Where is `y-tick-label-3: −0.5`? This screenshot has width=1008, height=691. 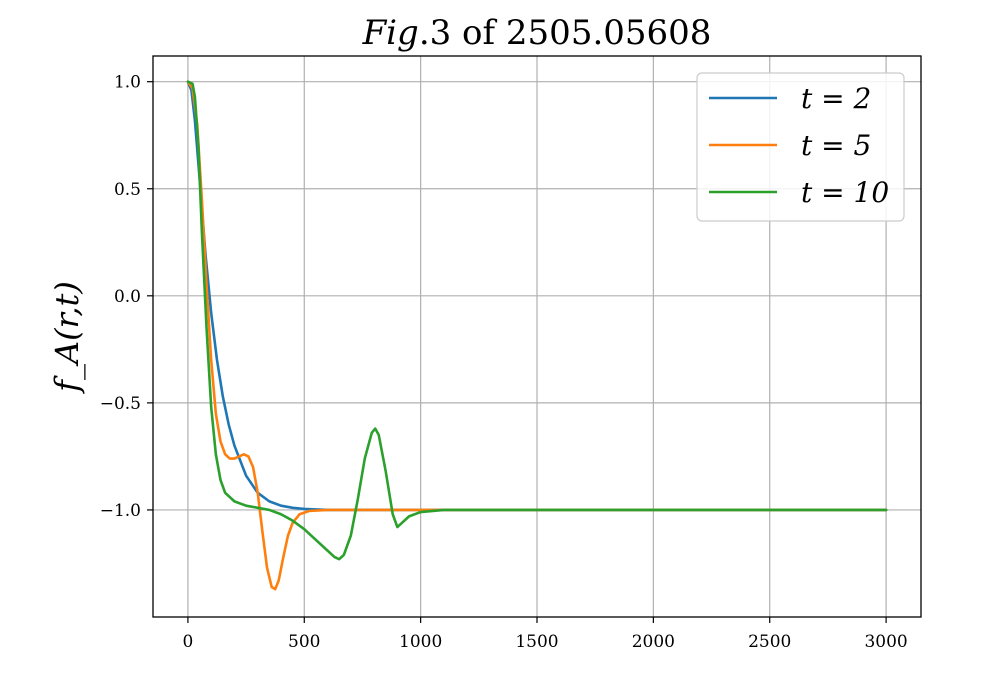 y-tick-label-3: −0.5 is located at coordinates (120, 404).